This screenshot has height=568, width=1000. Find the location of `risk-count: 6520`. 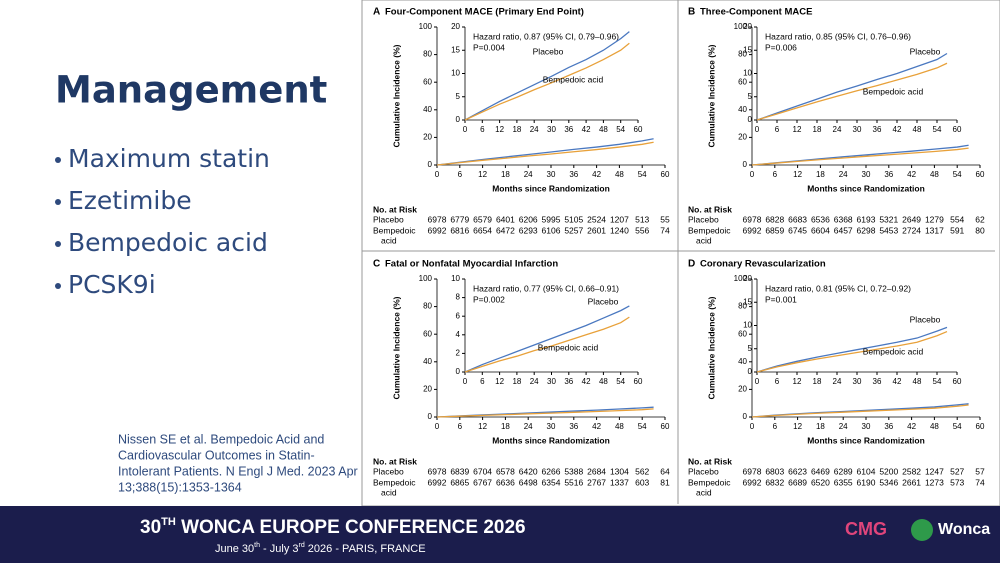

risk-count: 6520 is located at coordinates (820, 482).